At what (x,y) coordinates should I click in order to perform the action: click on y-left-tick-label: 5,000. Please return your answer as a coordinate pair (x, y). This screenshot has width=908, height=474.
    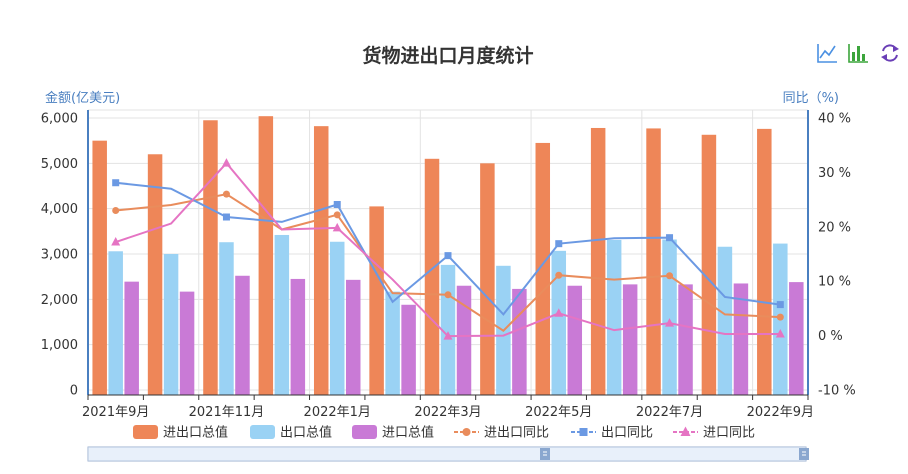
    Looking at the image, I should click on (59, 164).